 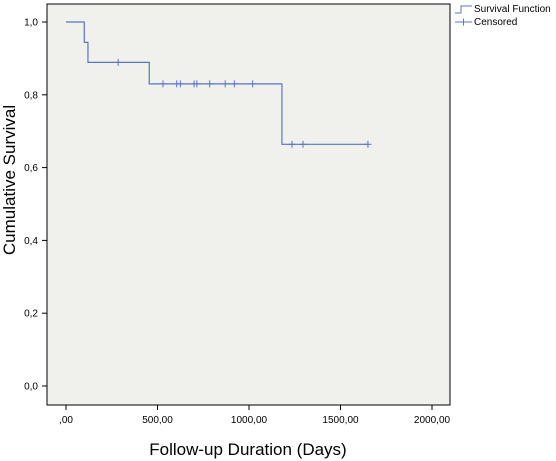 I want to click on y-tick-label: 0,6, so click(x=31, y=168).